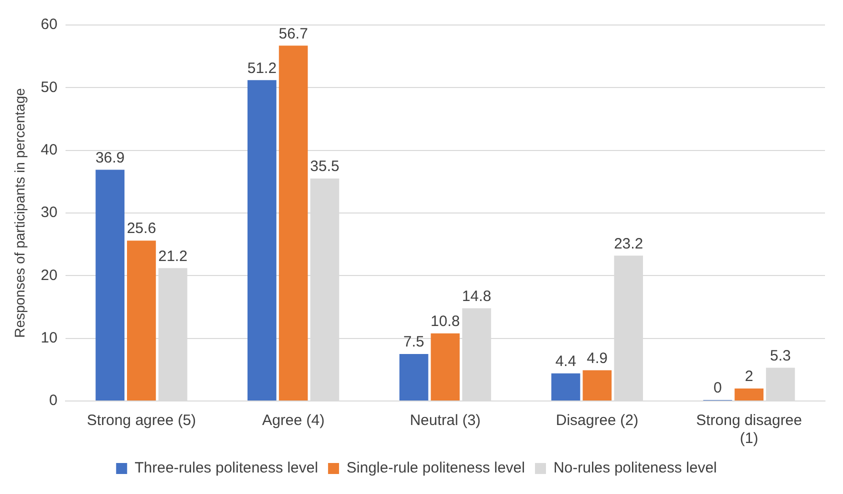 This screenshot has width=843, height=494. I want to click on data-label: 14.8, so click(477, 296).